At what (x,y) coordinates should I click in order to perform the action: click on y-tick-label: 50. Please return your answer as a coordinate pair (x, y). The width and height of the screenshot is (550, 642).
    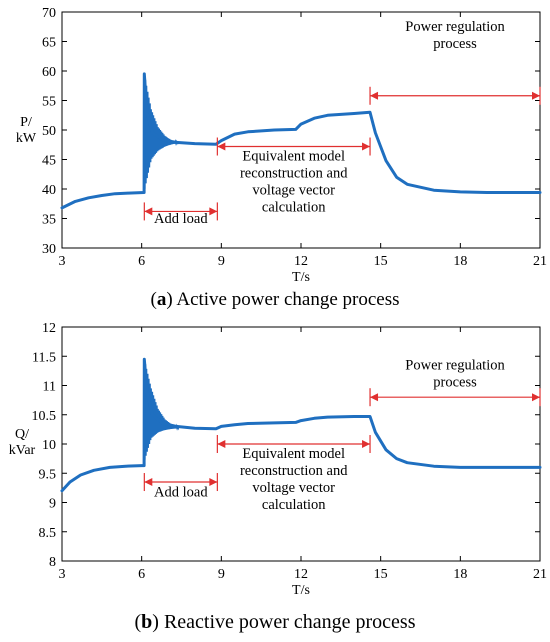
    Looking at the image, I should click on (49, 131).